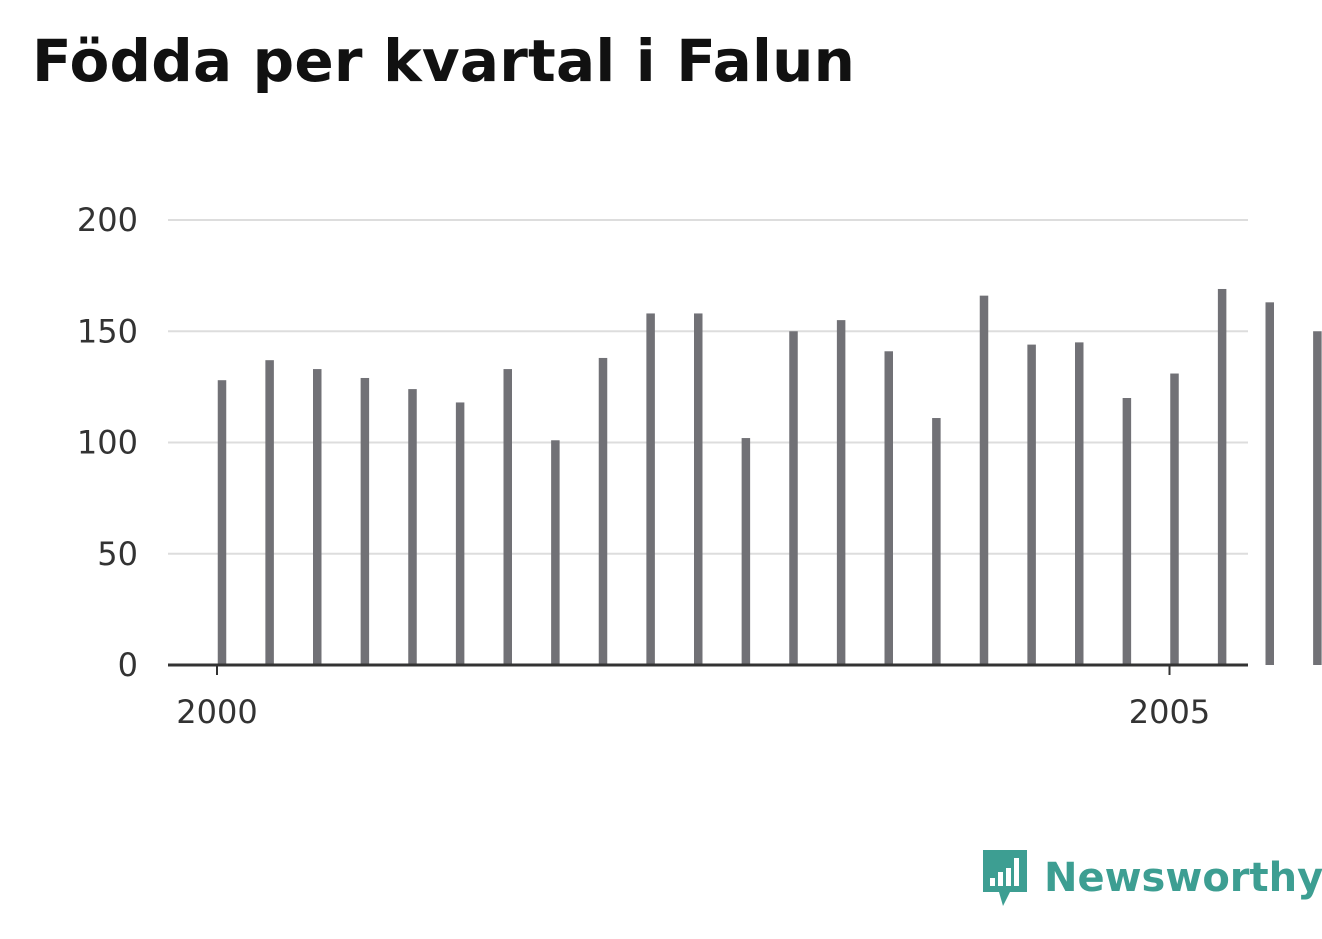 Image resolution: width=1322 pixels, height=939 pixels. Describe the element at coordinates (1005, 878) in the screenshot. I see `newsworthy-logo-icon` at that location.